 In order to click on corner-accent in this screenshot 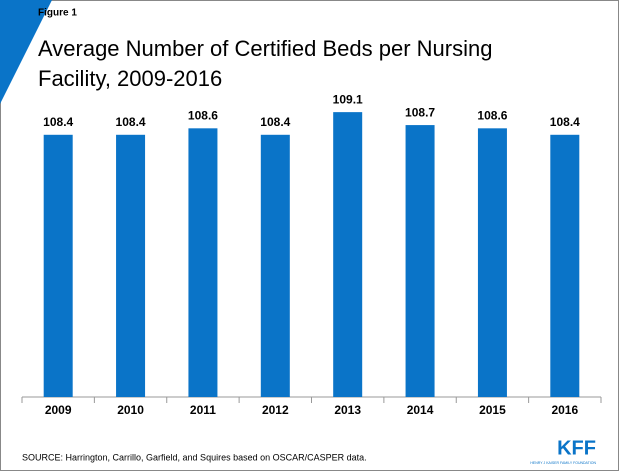, I will do `click(26, 52)`.